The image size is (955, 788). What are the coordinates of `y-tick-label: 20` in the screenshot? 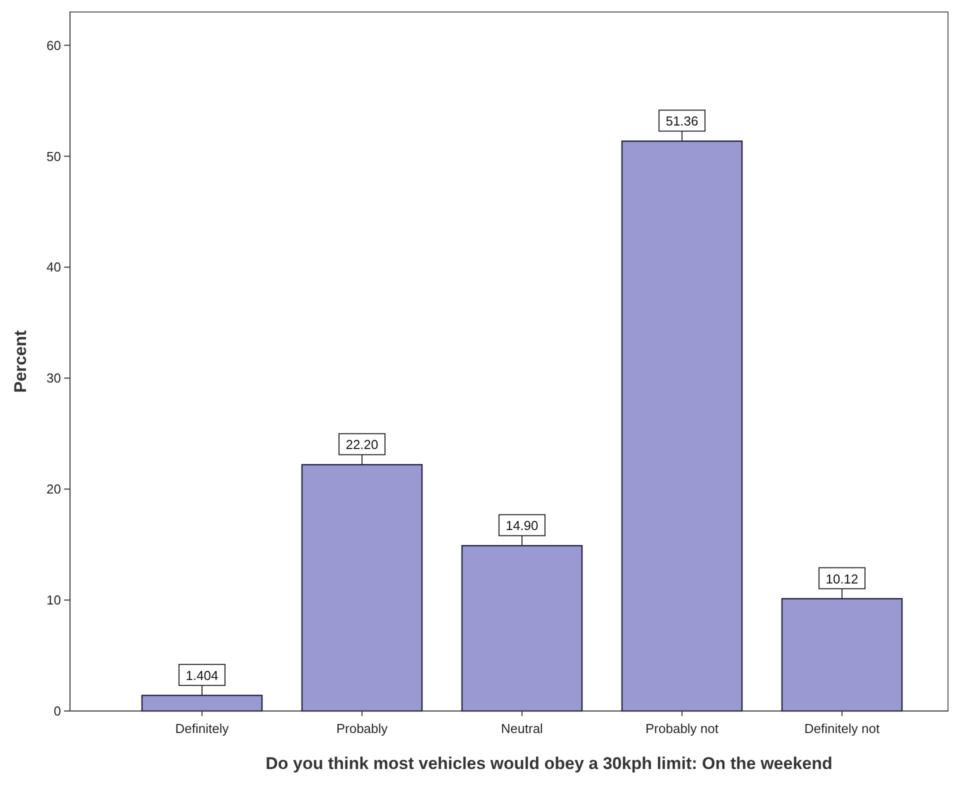 It's located at (53, 489).